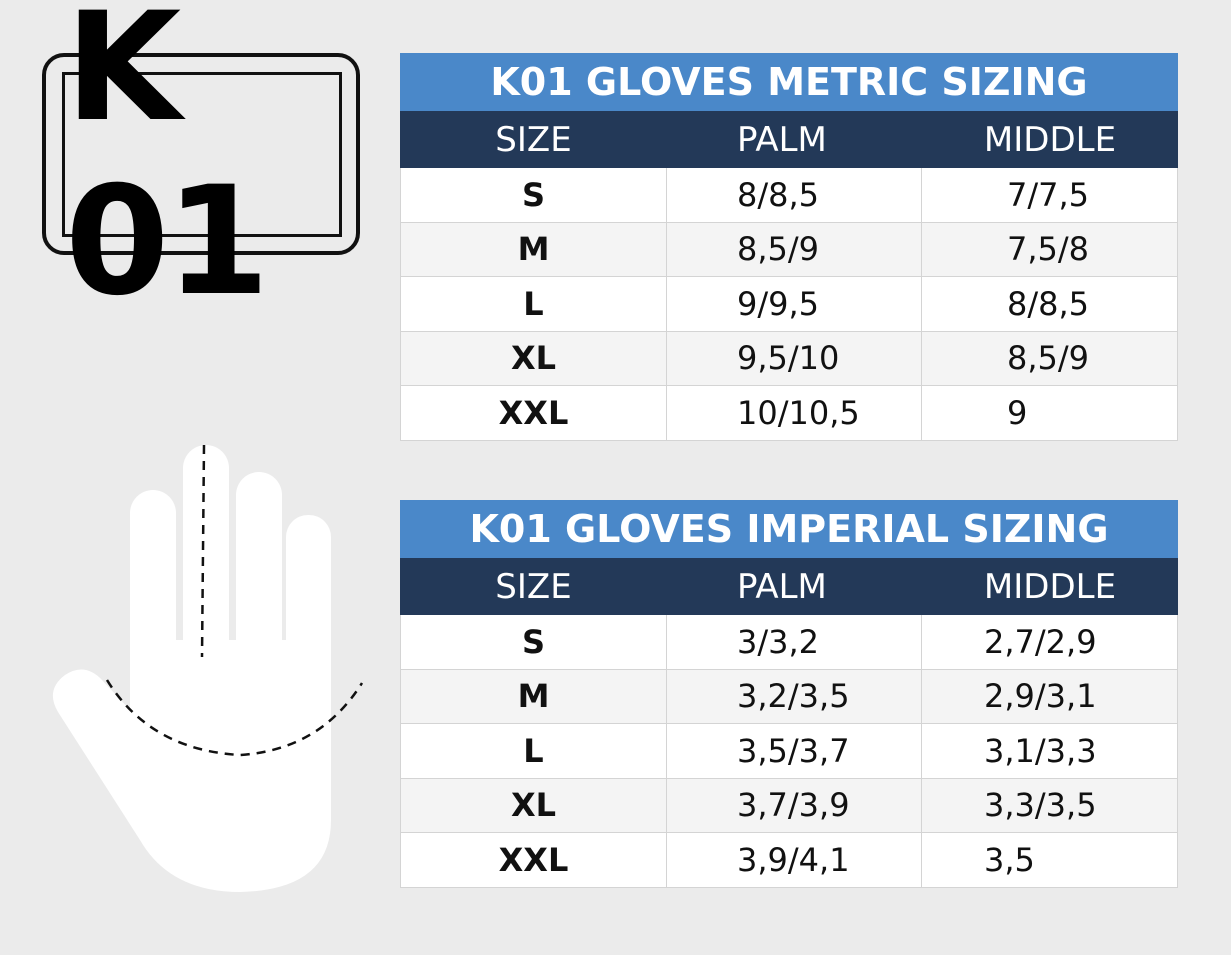 This screenshot has width=1231, height=955. I want to click on palm-cell: 3,2/3,5, so click(794, 696).